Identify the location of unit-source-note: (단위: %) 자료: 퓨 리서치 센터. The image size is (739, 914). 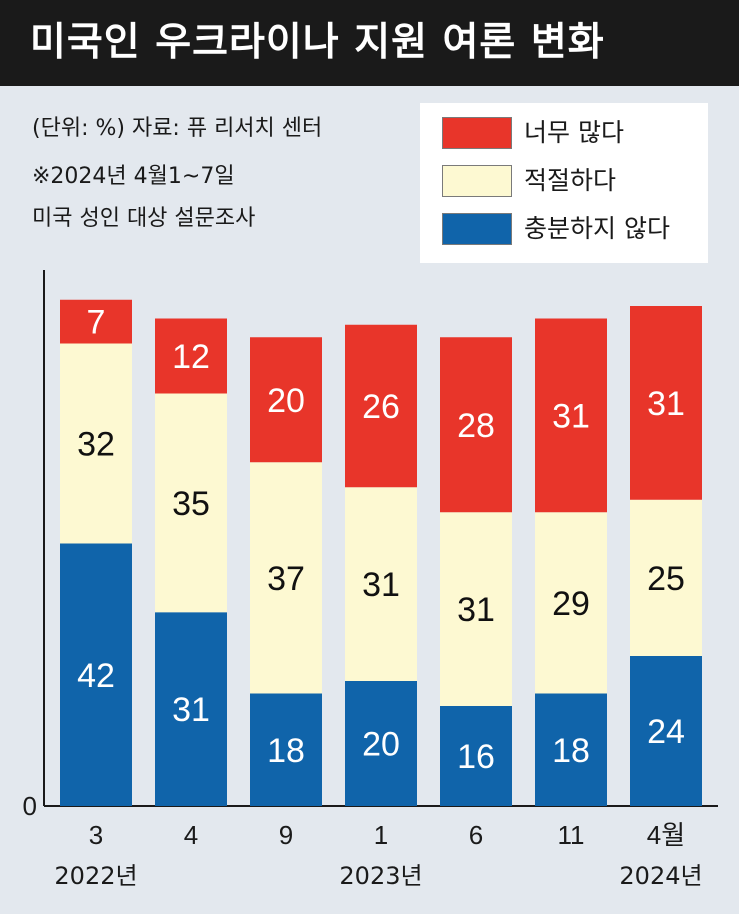
(177, 128).